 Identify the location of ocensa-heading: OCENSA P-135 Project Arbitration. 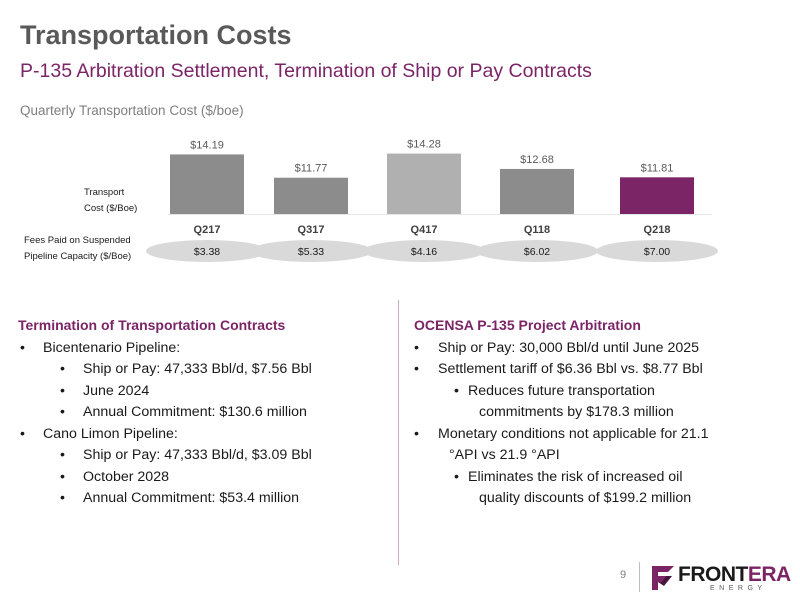
(527, 325).